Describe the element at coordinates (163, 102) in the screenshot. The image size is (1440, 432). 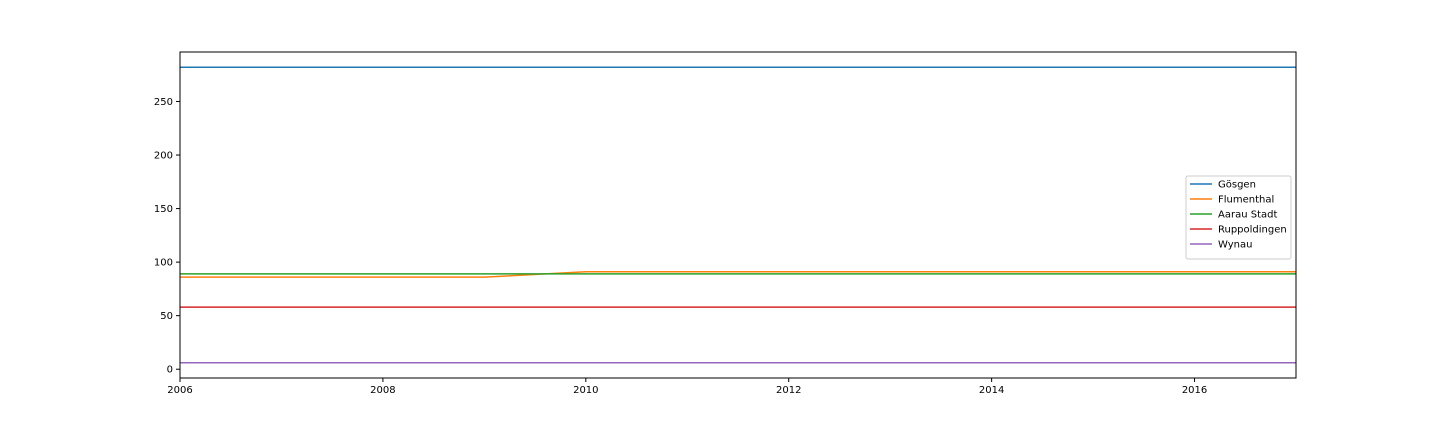
I see `y-tick-label: 250` at that location.